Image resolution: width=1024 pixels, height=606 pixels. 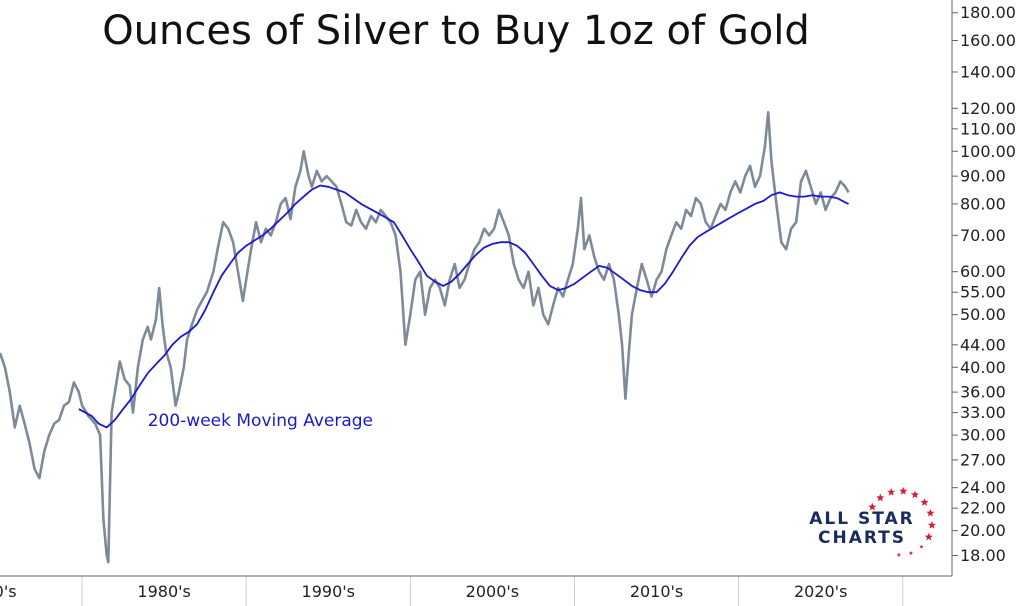 I want to click on moving-average-annotation: 200-week Moving Average, so click(x=260, y=421).